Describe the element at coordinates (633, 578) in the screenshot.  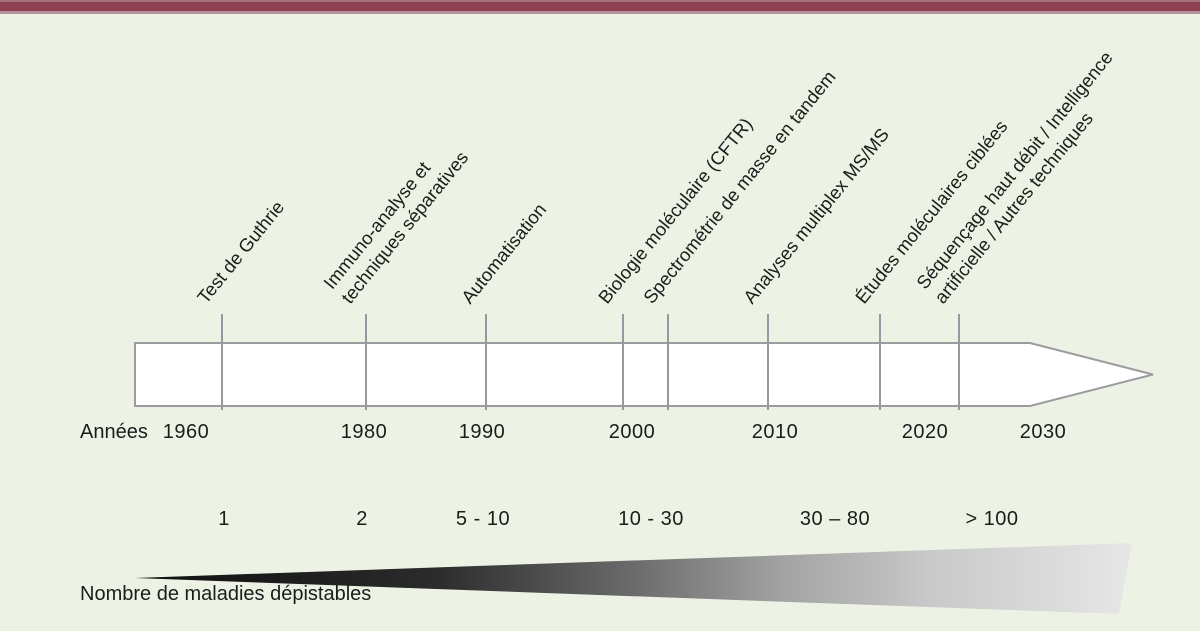
I see `diseases-gradient-wedge` at that location.